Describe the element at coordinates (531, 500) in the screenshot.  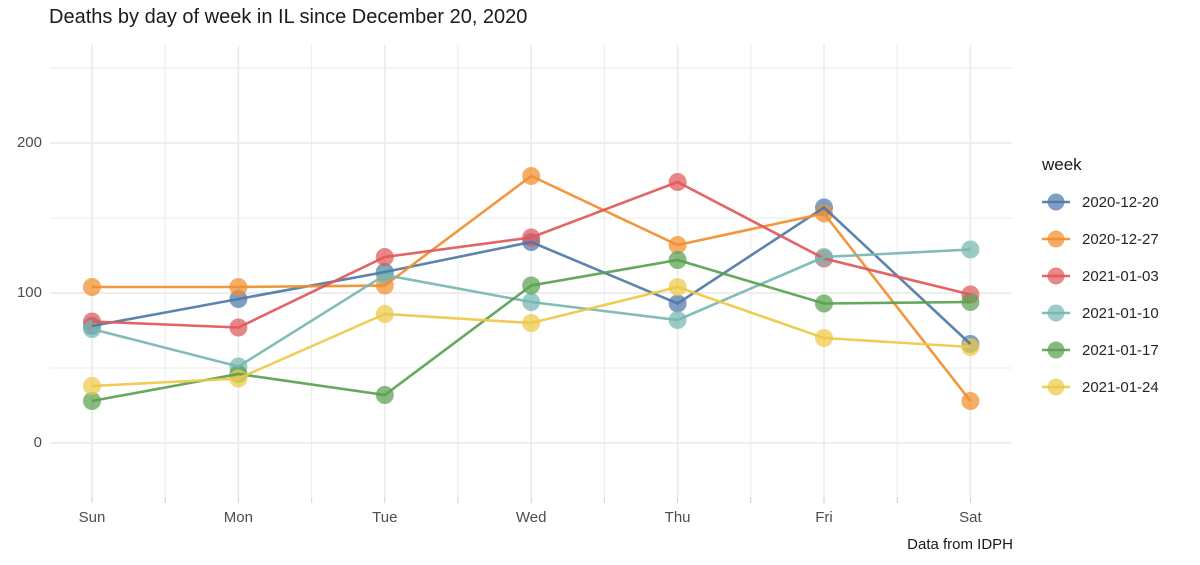
I see `x-axis-ticks` at that location.